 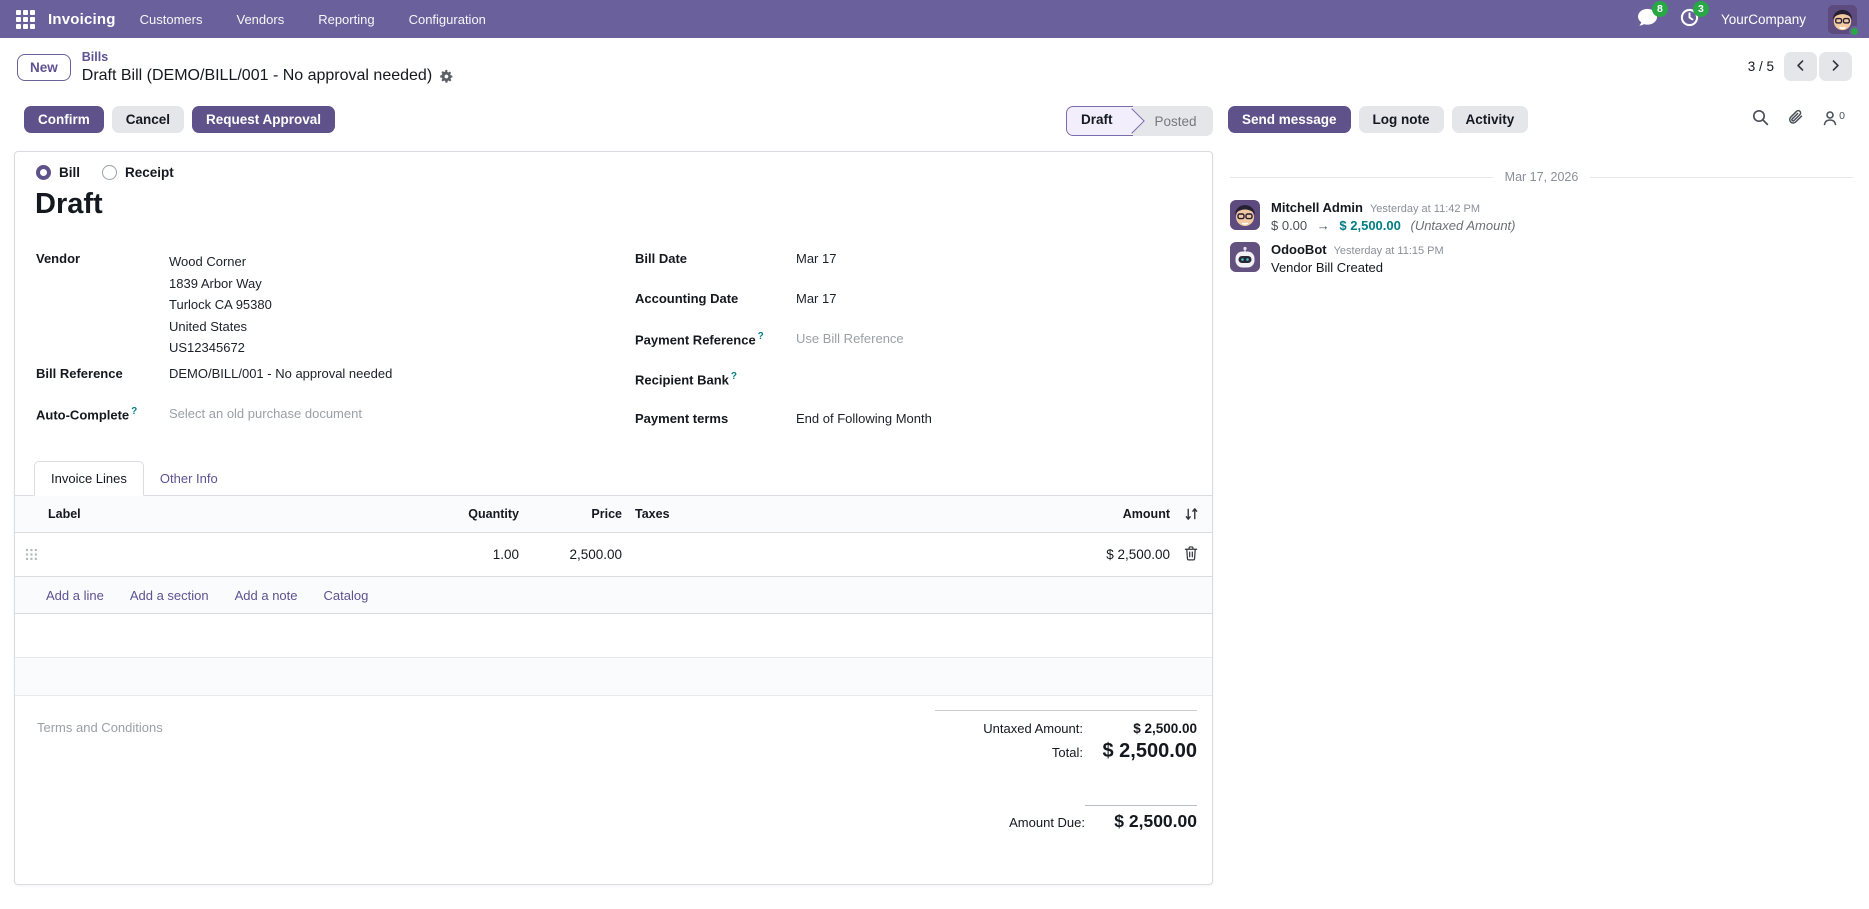 I want to click on online-status-dot, so click(x=1854, y=31).